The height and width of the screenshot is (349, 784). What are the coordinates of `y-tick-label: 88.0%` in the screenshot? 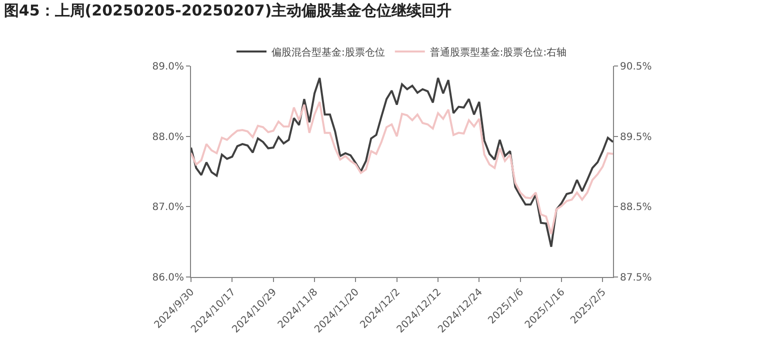 It's located at (168, 137).